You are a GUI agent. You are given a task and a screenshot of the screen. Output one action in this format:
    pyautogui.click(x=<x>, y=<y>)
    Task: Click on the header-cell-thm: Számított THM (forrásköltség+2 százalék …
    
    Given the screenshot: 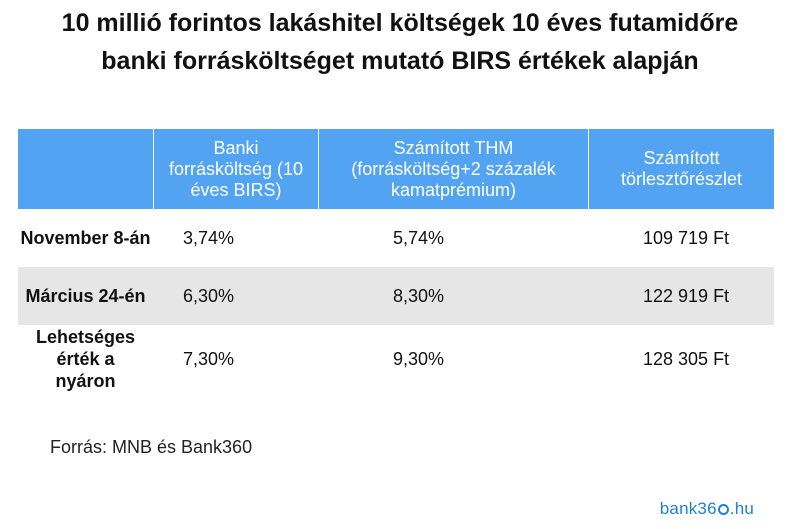 What is the action you would take?
    pyautogui.click(x=453, y=169)
    